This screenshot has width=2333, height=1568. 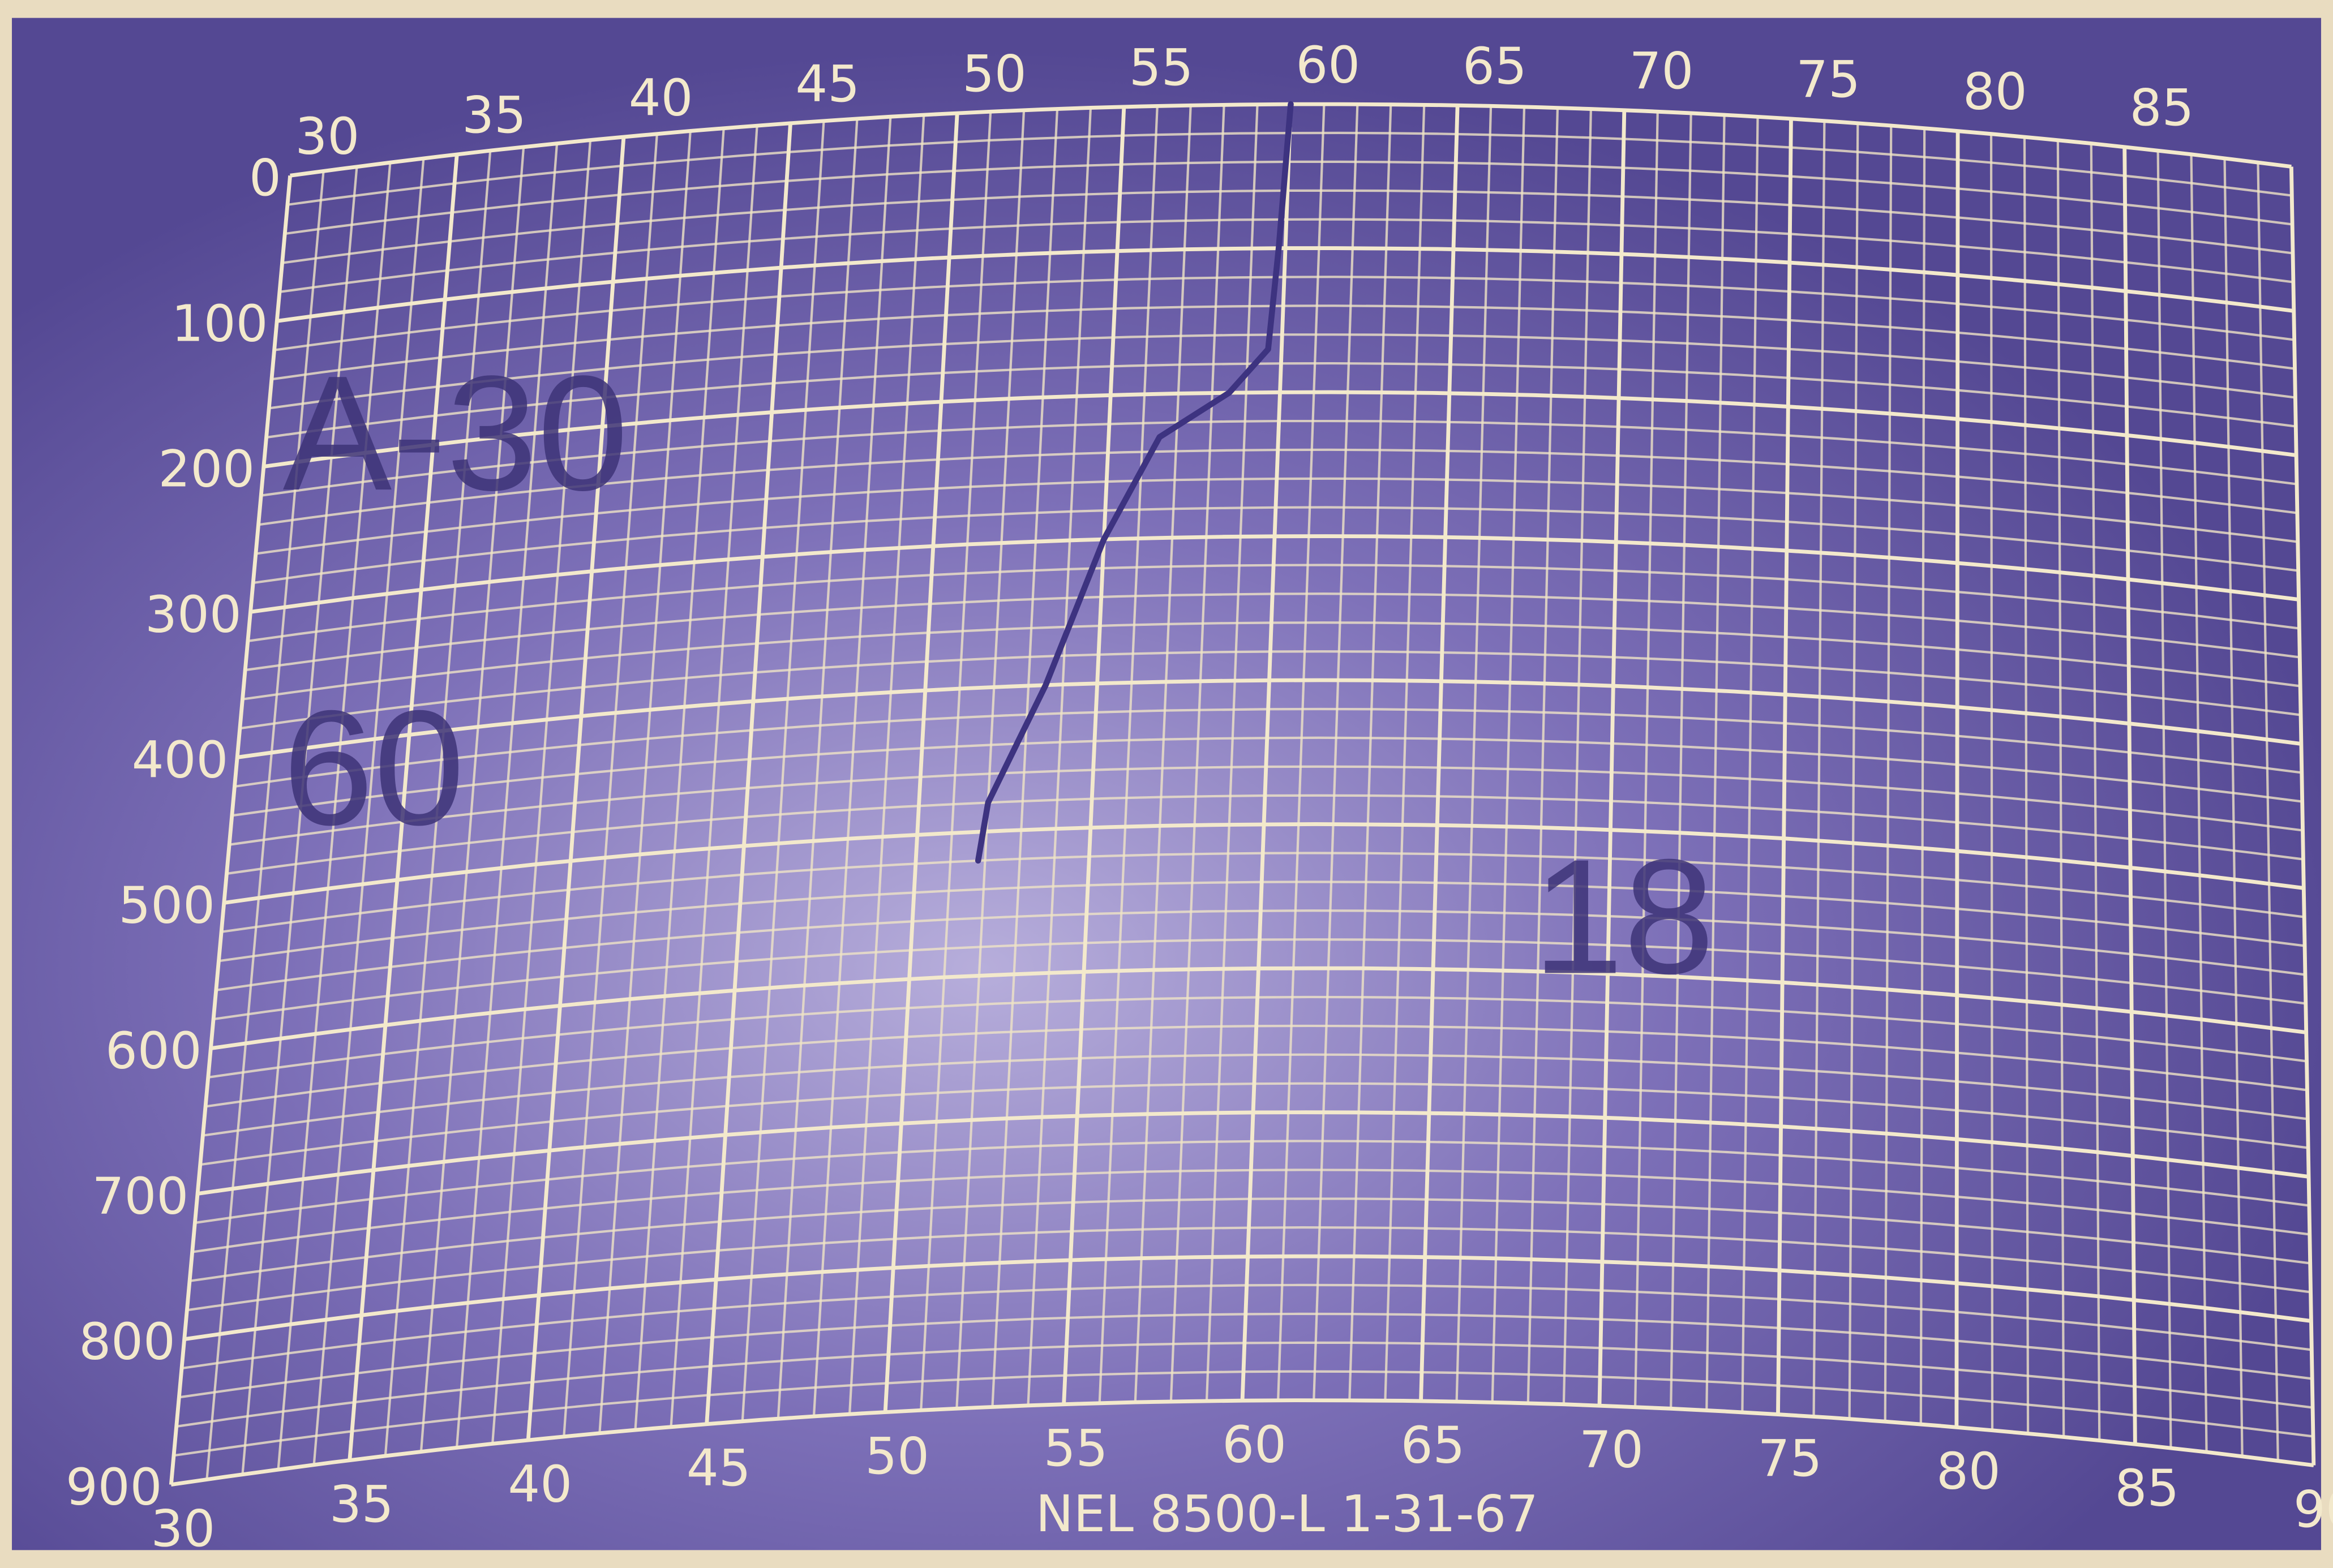 What do you see at coordinates (540, 1484) in the screenshot?
I see `x-tick-label: 40` at bounding box center [540, 1484].